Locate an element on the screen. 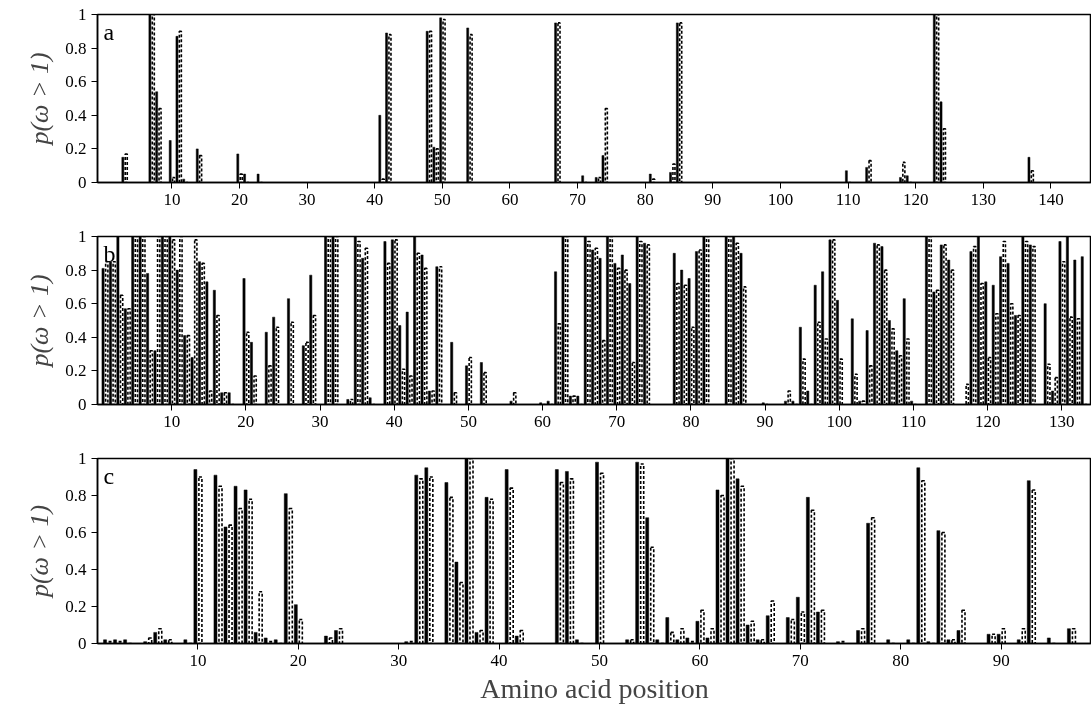 This screenshot has width=1091, height=719. annotation: c is located at coordinates (109, 475).